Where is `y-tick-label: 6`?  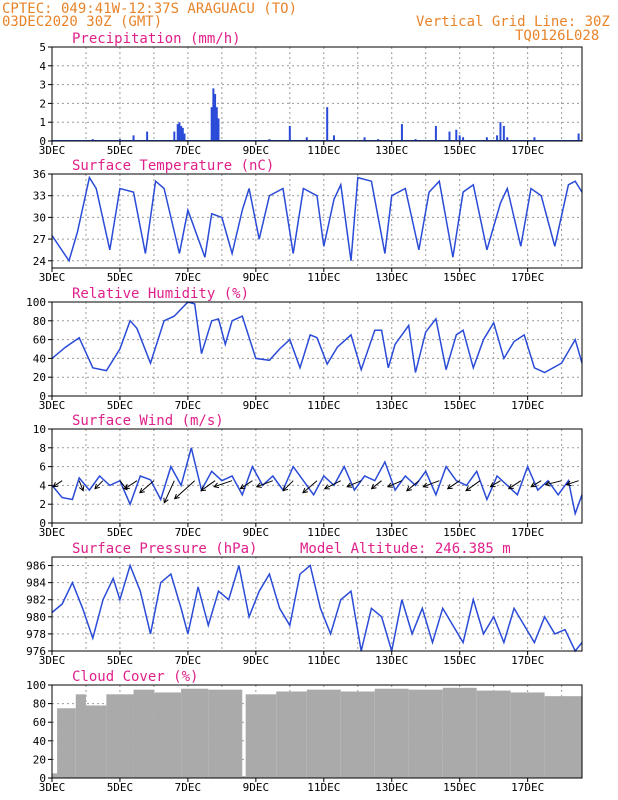
y-tick-label: 6 is located at coordinates (42, 467).